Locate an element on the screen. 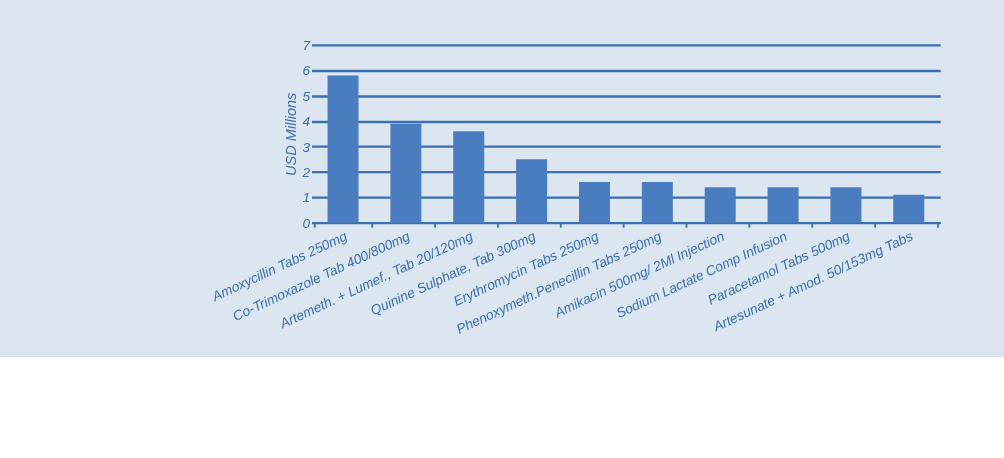 The height and width of the screenshot is (458, 1004). y-tick-label: 5 is located at coordinates (306, 96).